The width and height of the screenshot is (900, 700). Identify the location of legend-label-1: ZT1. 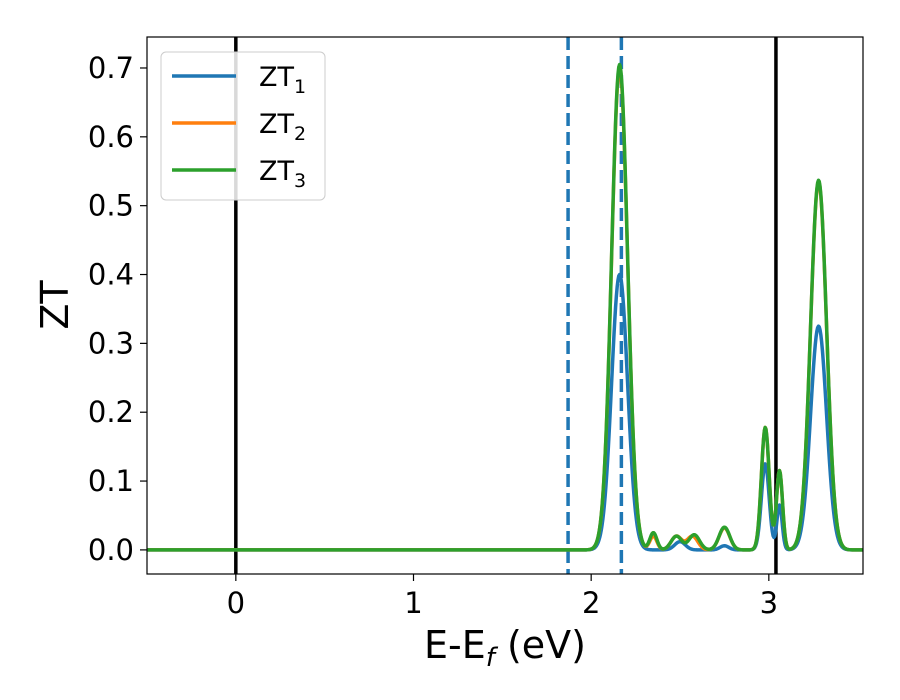
(282, 80).